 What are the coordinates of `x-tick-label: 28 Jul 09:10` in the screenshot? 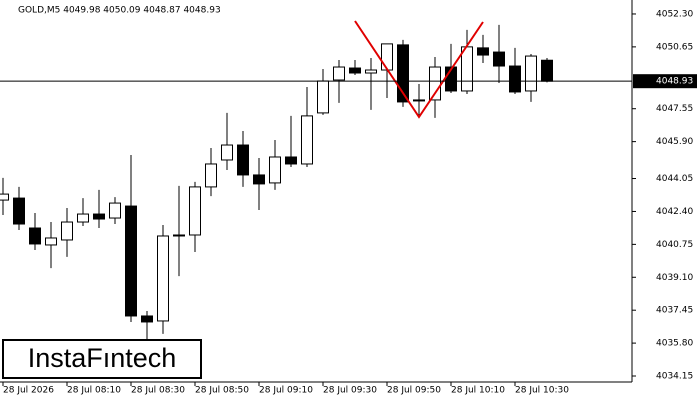 It's located at (286, 391).